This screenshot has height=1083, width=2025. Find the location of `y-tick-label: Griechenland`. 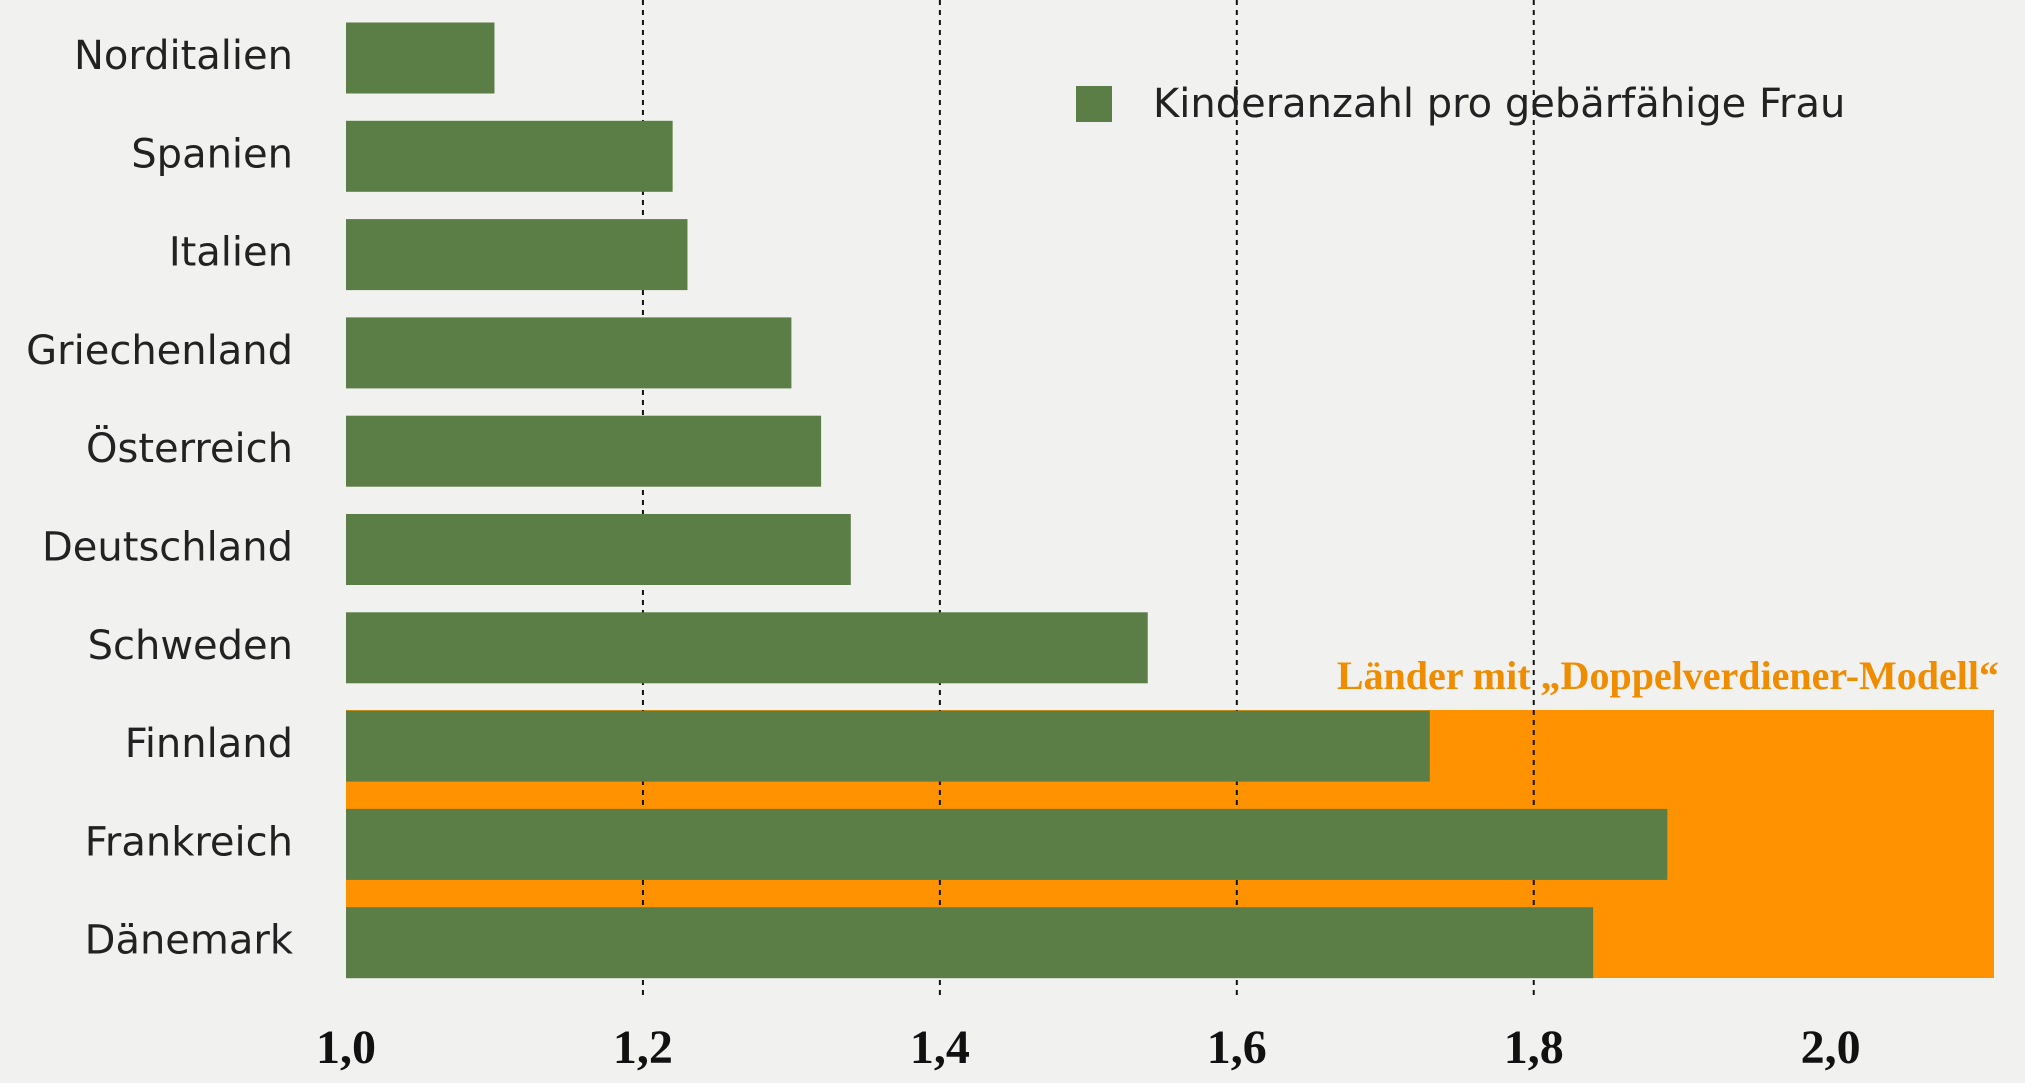

y-tick-label: Griechenland is located at coordinates (159, 351).